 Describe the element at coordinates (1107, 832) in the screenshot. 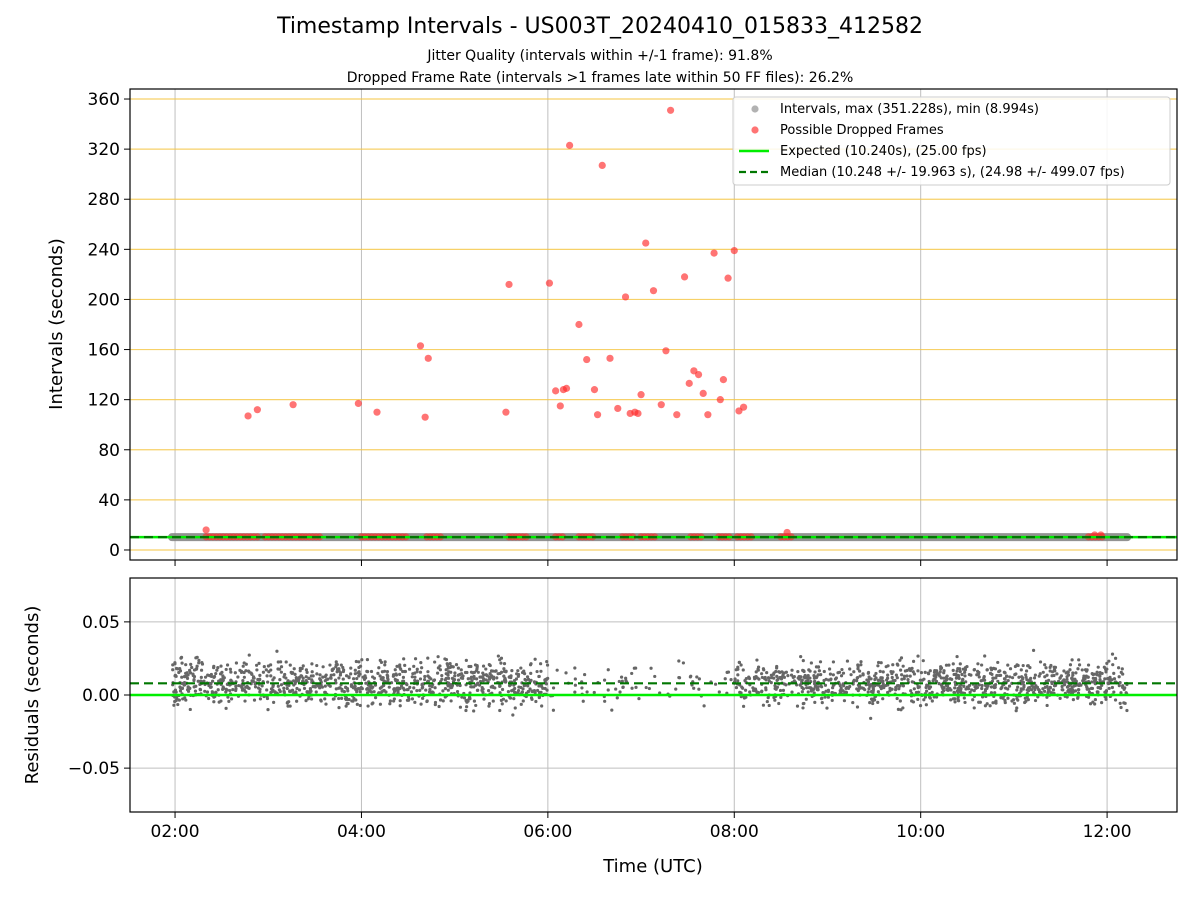

I see `x-tick-label: 12:00` at that location.